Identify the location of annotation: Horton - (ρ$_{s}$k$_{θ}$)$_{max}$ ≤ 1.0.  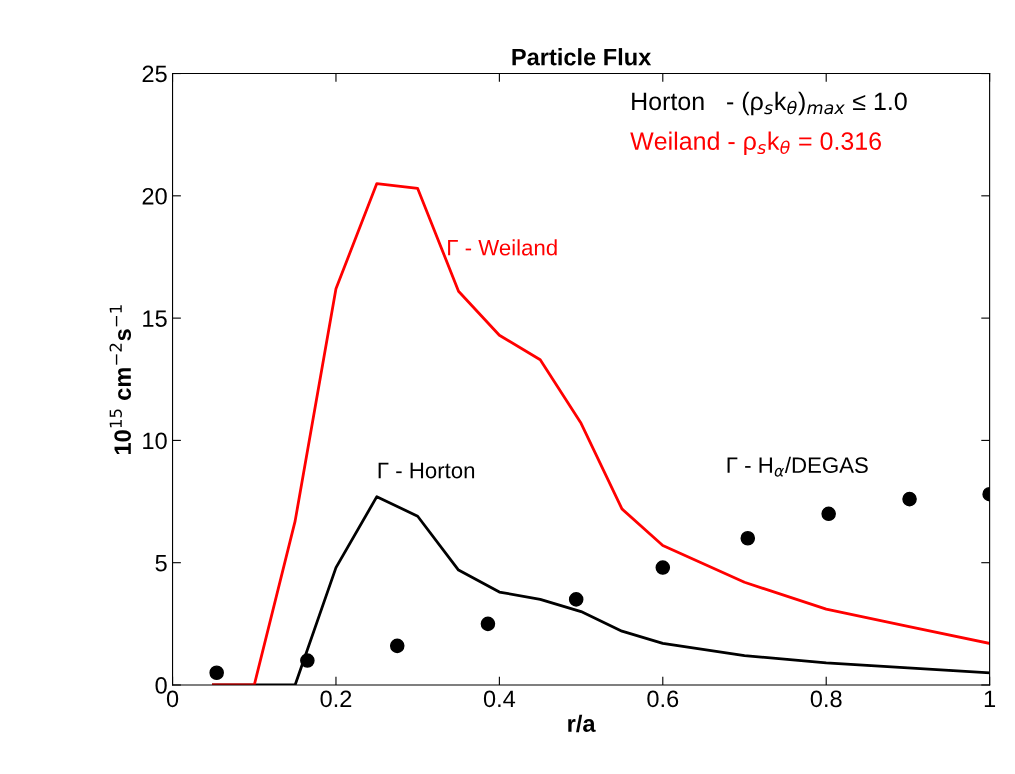
(769, 103).